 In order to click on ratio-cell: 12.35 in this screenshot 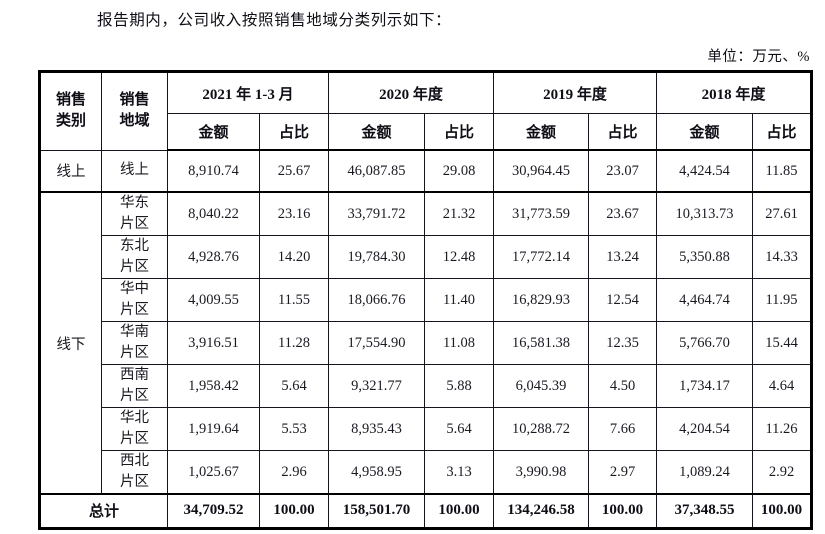, I will do `click(622, 343)`.